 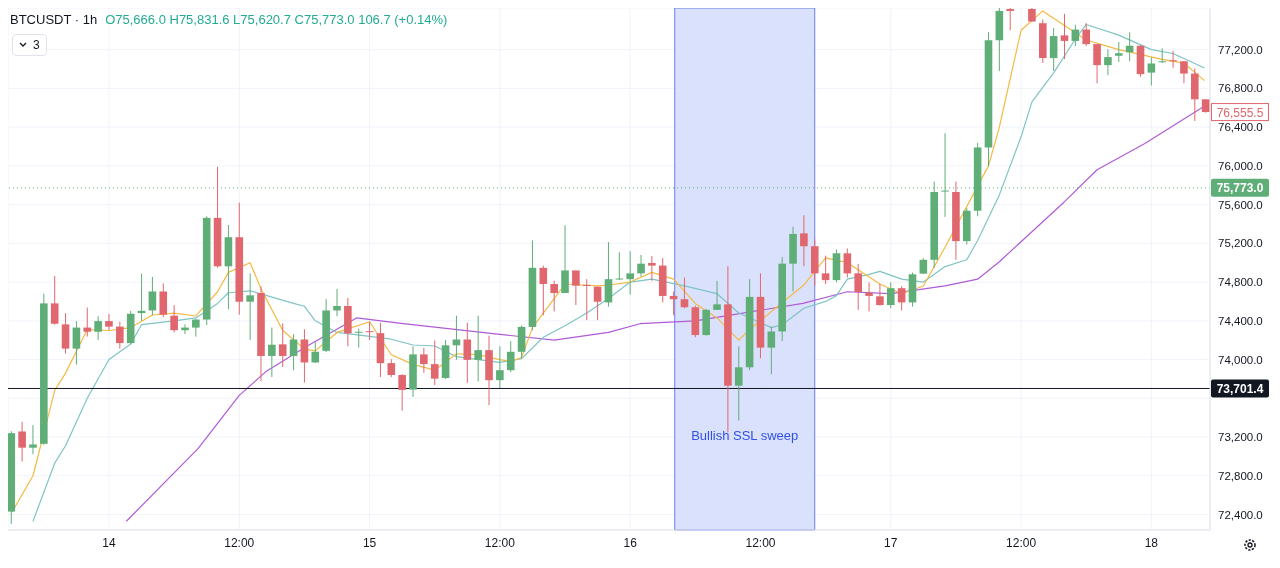 What do you see at coordinates (369, 542) in the screenshot?
I see `x-tick-label: 15` at bounding box center [369, 542].